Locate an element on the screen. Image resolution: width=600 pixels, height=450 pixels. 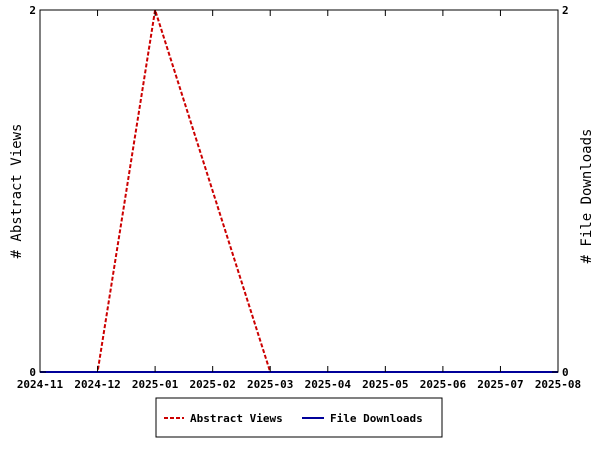
x-tick-label: 2025-08 is located at coordinates (558, 384).